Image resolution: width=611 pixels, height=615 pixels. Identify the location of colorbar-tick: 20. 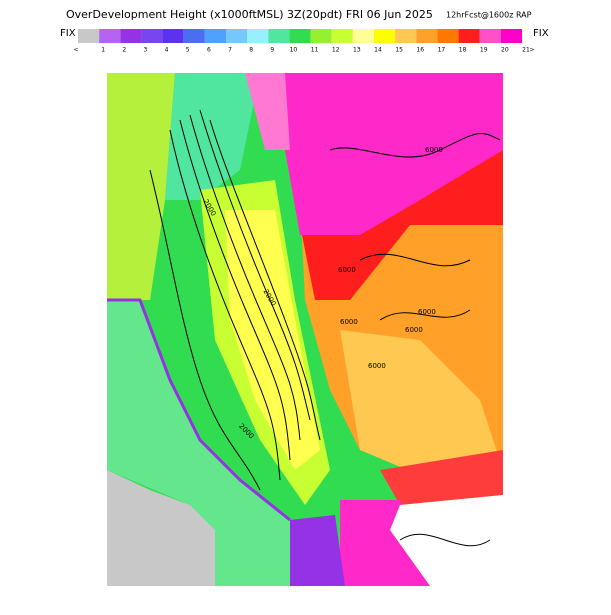
(505, 50).